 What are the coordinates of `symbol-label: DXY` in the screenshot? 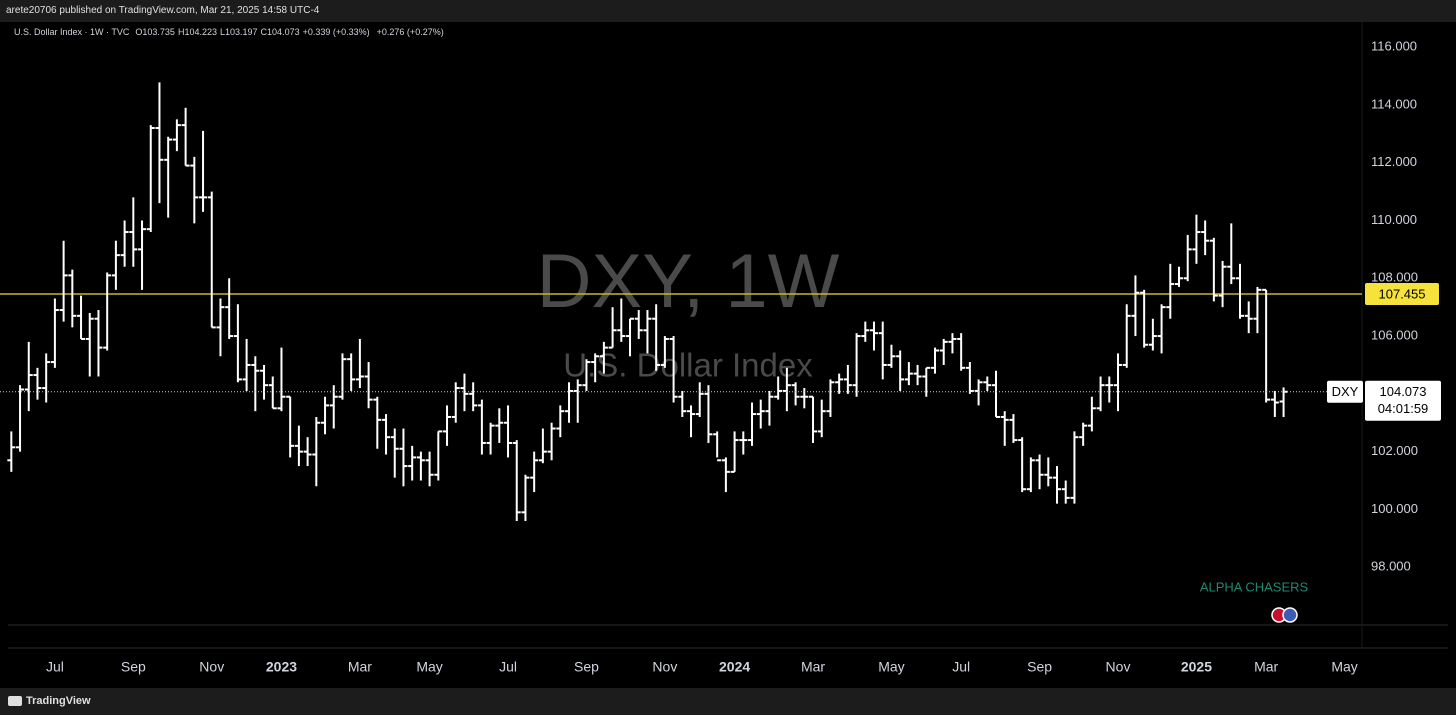 It's located at (1345, 391).